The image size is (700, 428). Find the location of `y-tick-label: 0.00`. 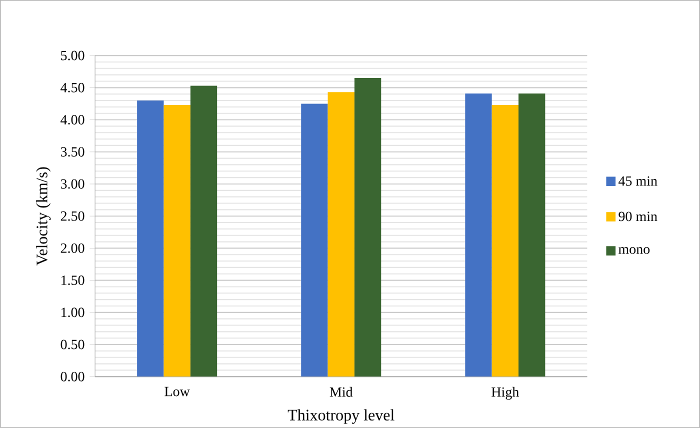

y-tick-label: 0.00 is located at coordinates (72, 377).